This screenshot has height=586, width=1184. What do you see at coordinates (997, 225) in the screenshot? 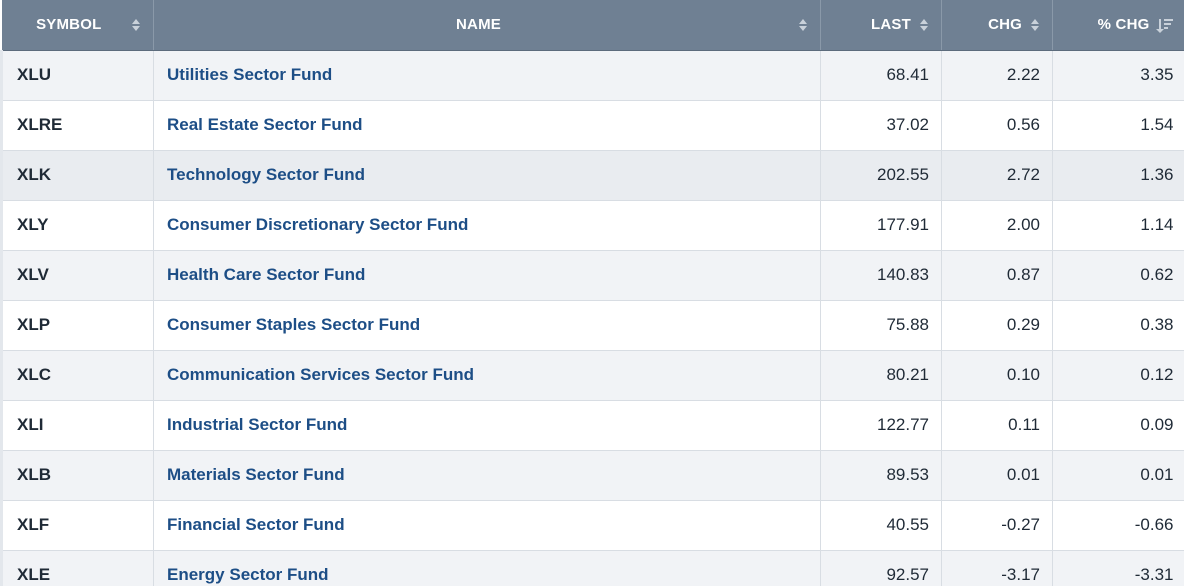
I see `change-cell: 2.00` at bounding box center [997, 225].